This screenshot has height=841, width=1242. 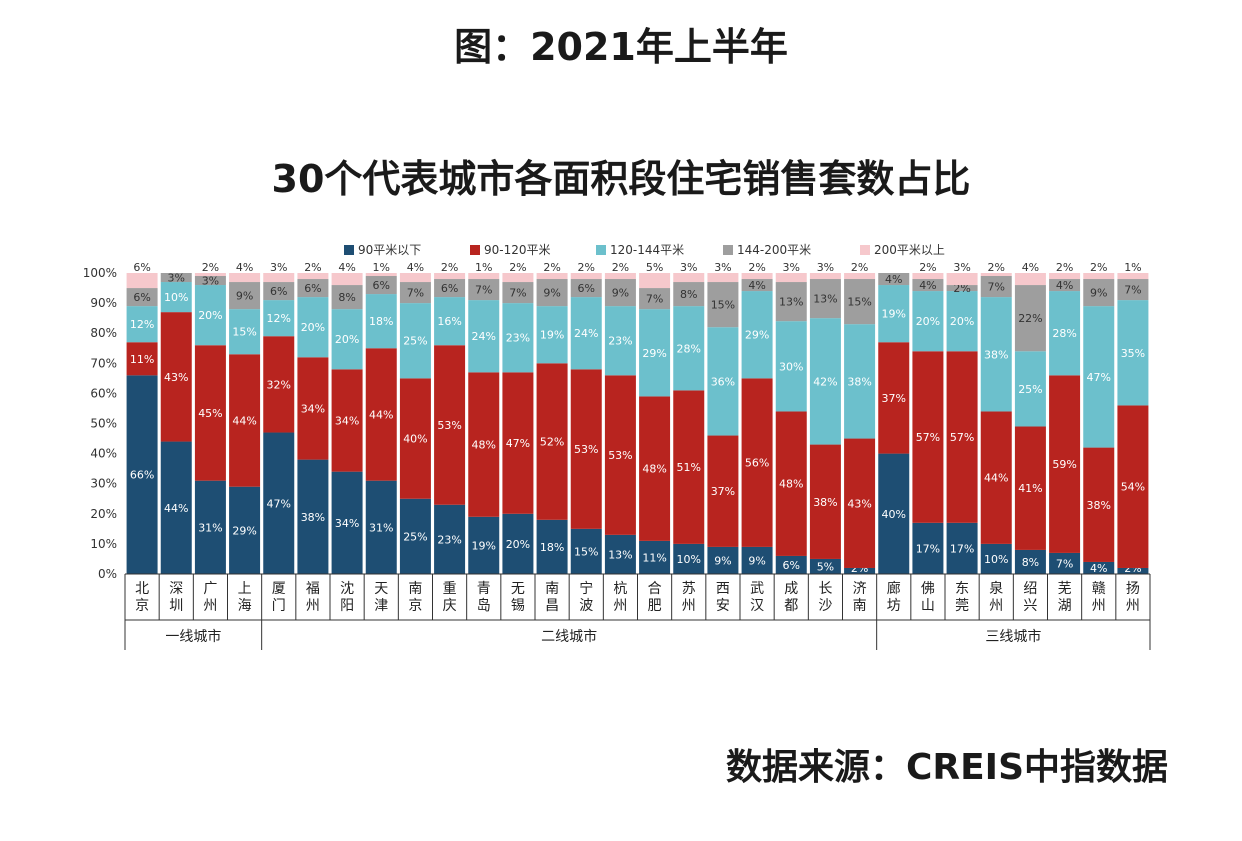 I want to click on x-tick-char: 赣, so click(x=1099, y=589).